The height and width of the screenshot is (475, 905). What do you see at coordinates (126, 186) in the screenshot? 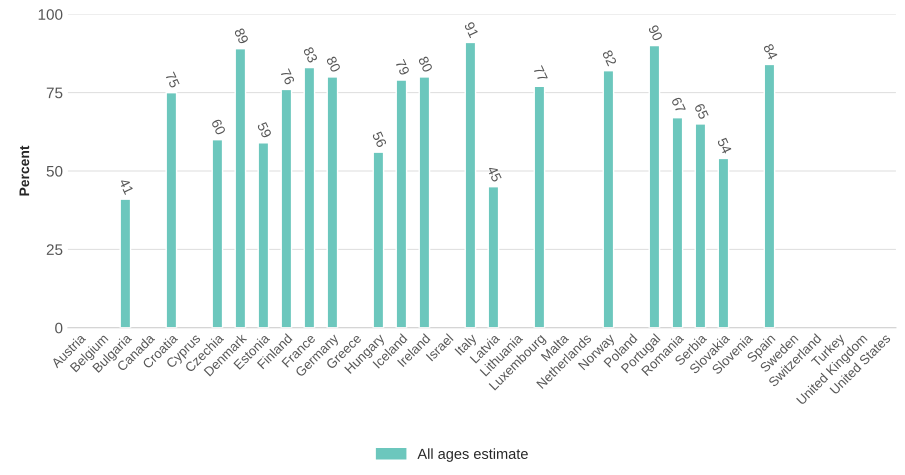
I see `data-label: 41` at bounding box center [126, 186].